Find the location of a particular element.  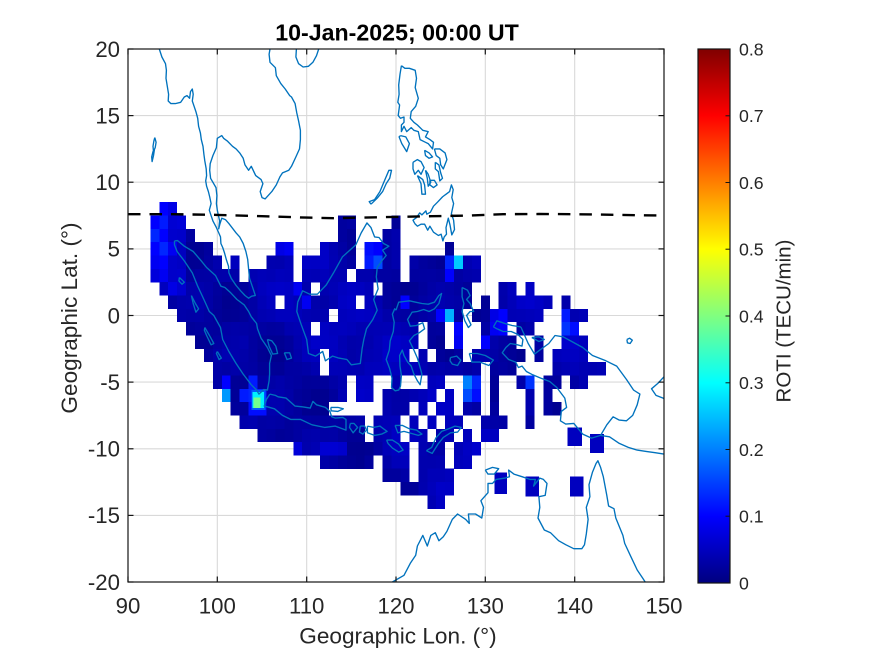

svg-text: 140 is located at coordinates (574, 605).